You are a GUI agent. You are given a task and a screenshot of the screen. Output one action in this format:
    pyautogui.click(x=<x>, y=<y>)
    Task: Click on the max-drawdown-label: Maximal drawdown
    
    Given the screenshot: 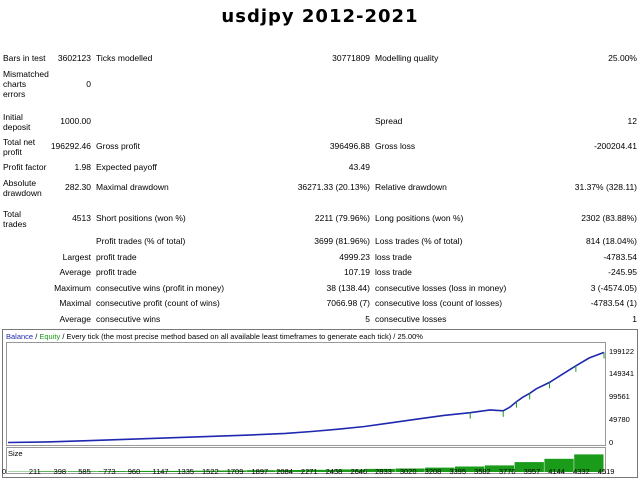 What is the action you would take?
    pyautogui.click(x=132, y=187)
    